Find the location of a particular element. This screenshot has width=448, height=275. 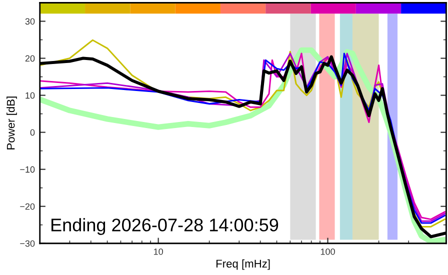

y-tick-label: 30 is located at coordinates (30, 21).